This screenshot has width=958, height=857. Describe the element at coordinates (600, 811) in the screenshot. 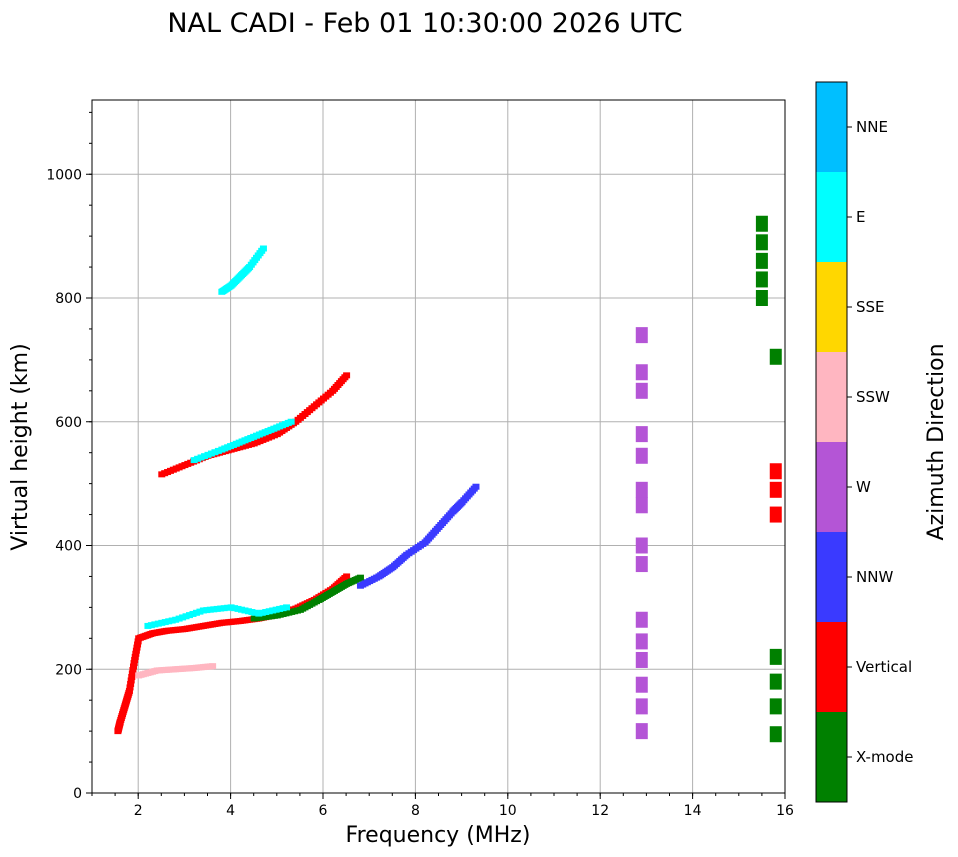

I see `x-tick-label: 12` at that location.